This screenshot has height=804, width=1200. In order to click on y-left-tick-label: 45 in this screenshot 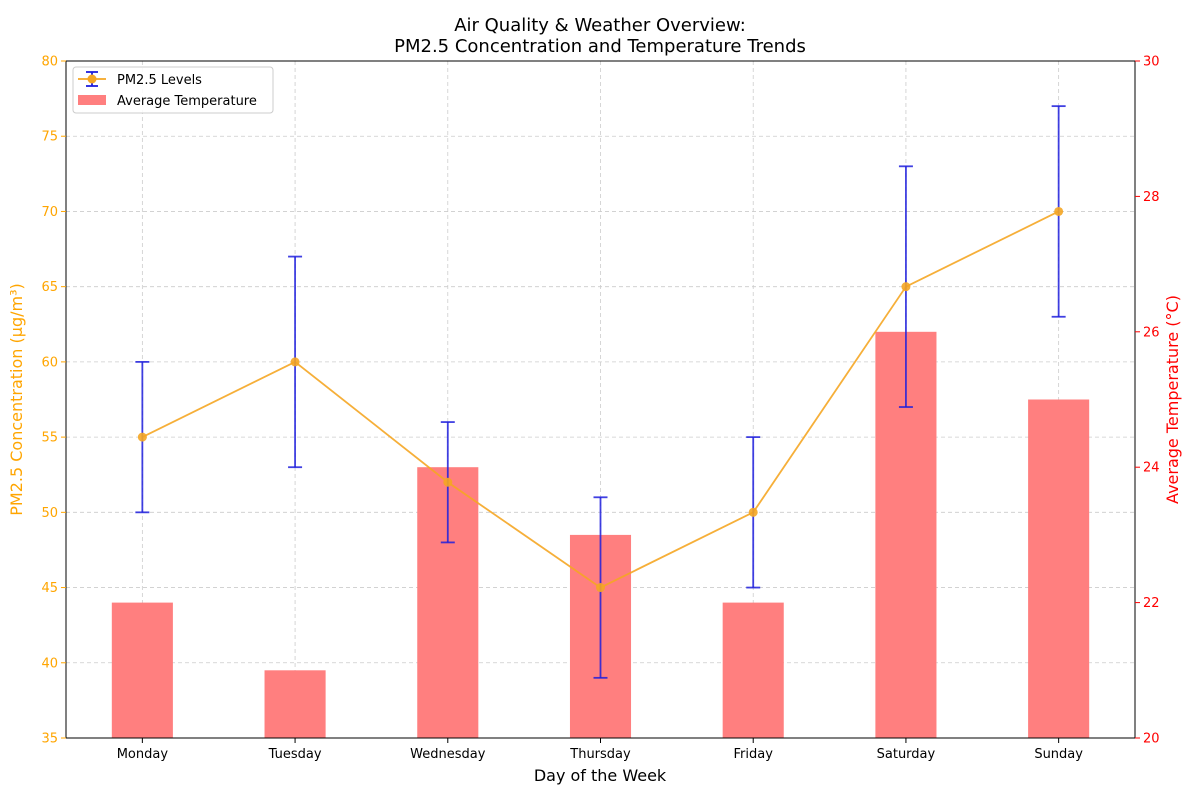, I will do `click(49, 588)`.